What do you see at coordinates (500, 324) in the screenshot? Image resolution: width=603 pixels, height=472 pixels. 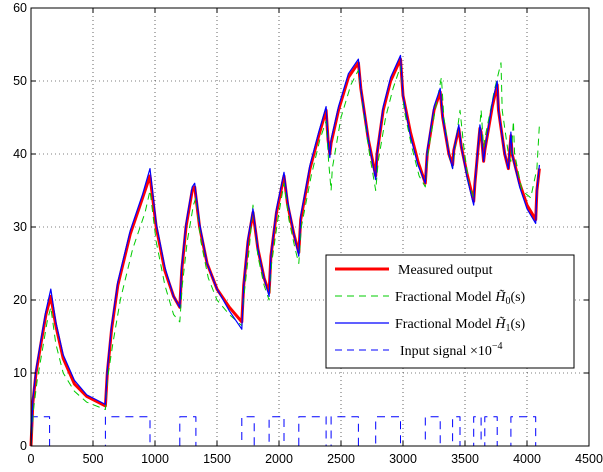 I see `legend-label-model-h1-symbol: H̃` at bounding box center [500, 324].